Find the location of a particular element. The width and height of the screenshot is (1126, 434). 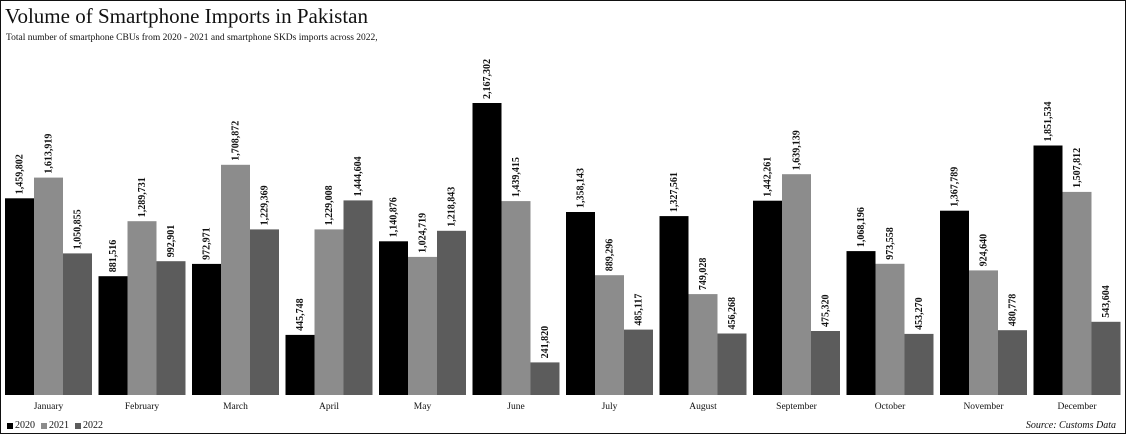

value-label-2022-june: 241,820 is located at coordinates (545, 342).